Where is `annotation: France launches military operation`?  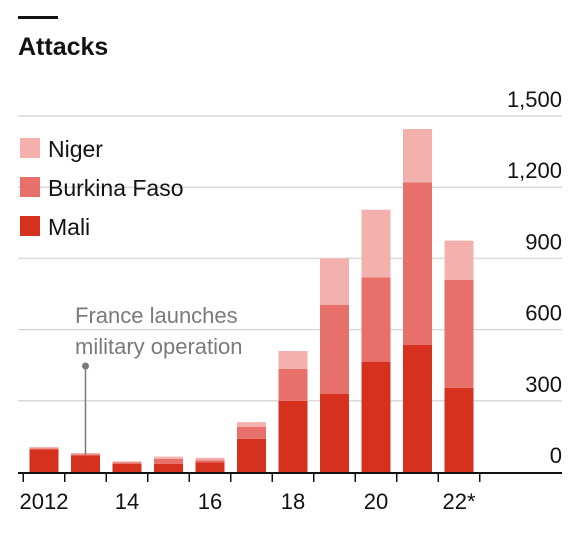 annotation: France launches military operation is located at coordinates (159, 379).